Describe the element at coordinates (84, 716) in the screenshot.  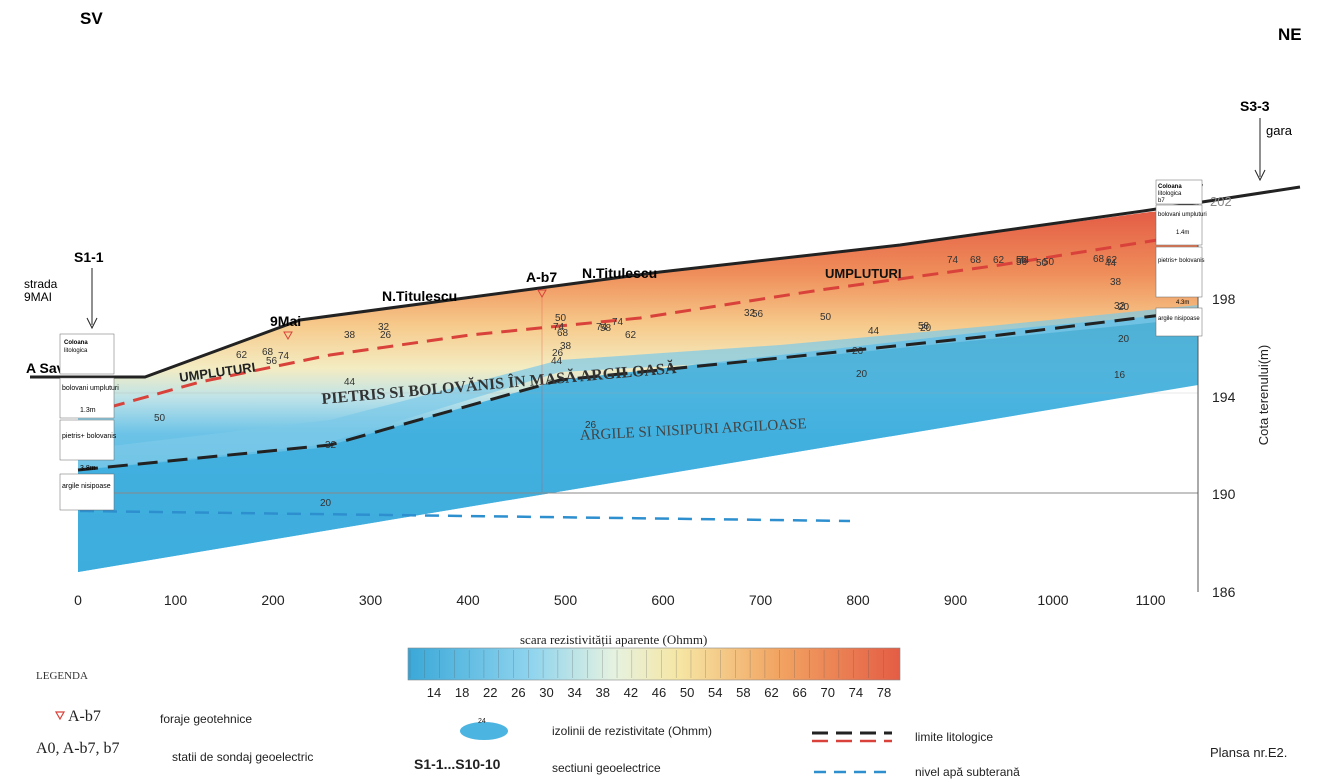
I see `legend-item1-sym: A-b7` at that location.